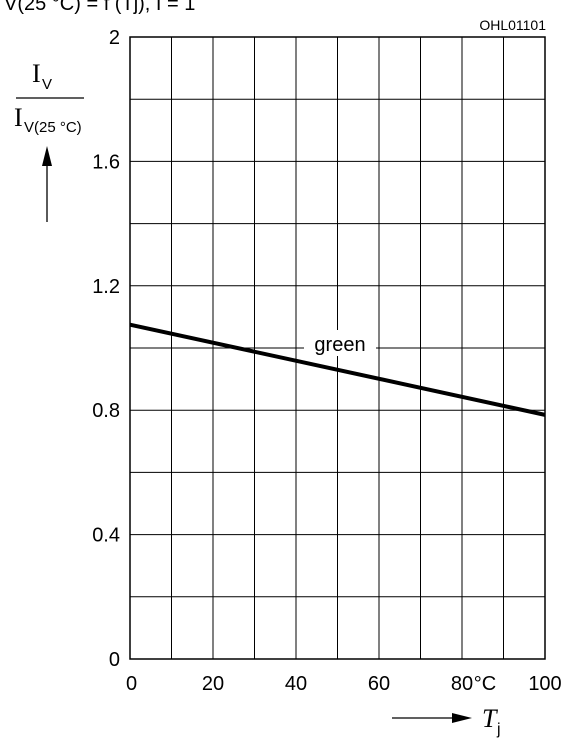 The height and width of the screenshot is (738, 564). Describe the element at coordinates (462, 684) in the screenshot. I see `x-tick-label: 80` at that location.